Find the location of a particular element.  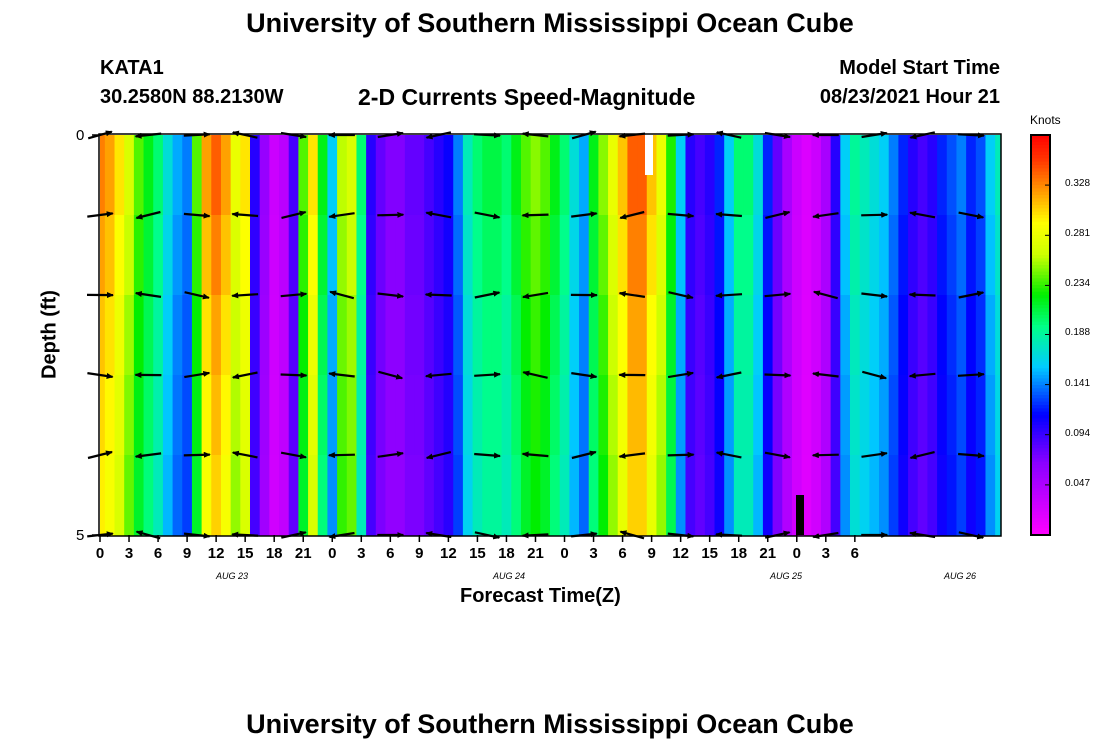

colorbar-tick-label: 0.328 is located at coordinates (1078, 184).